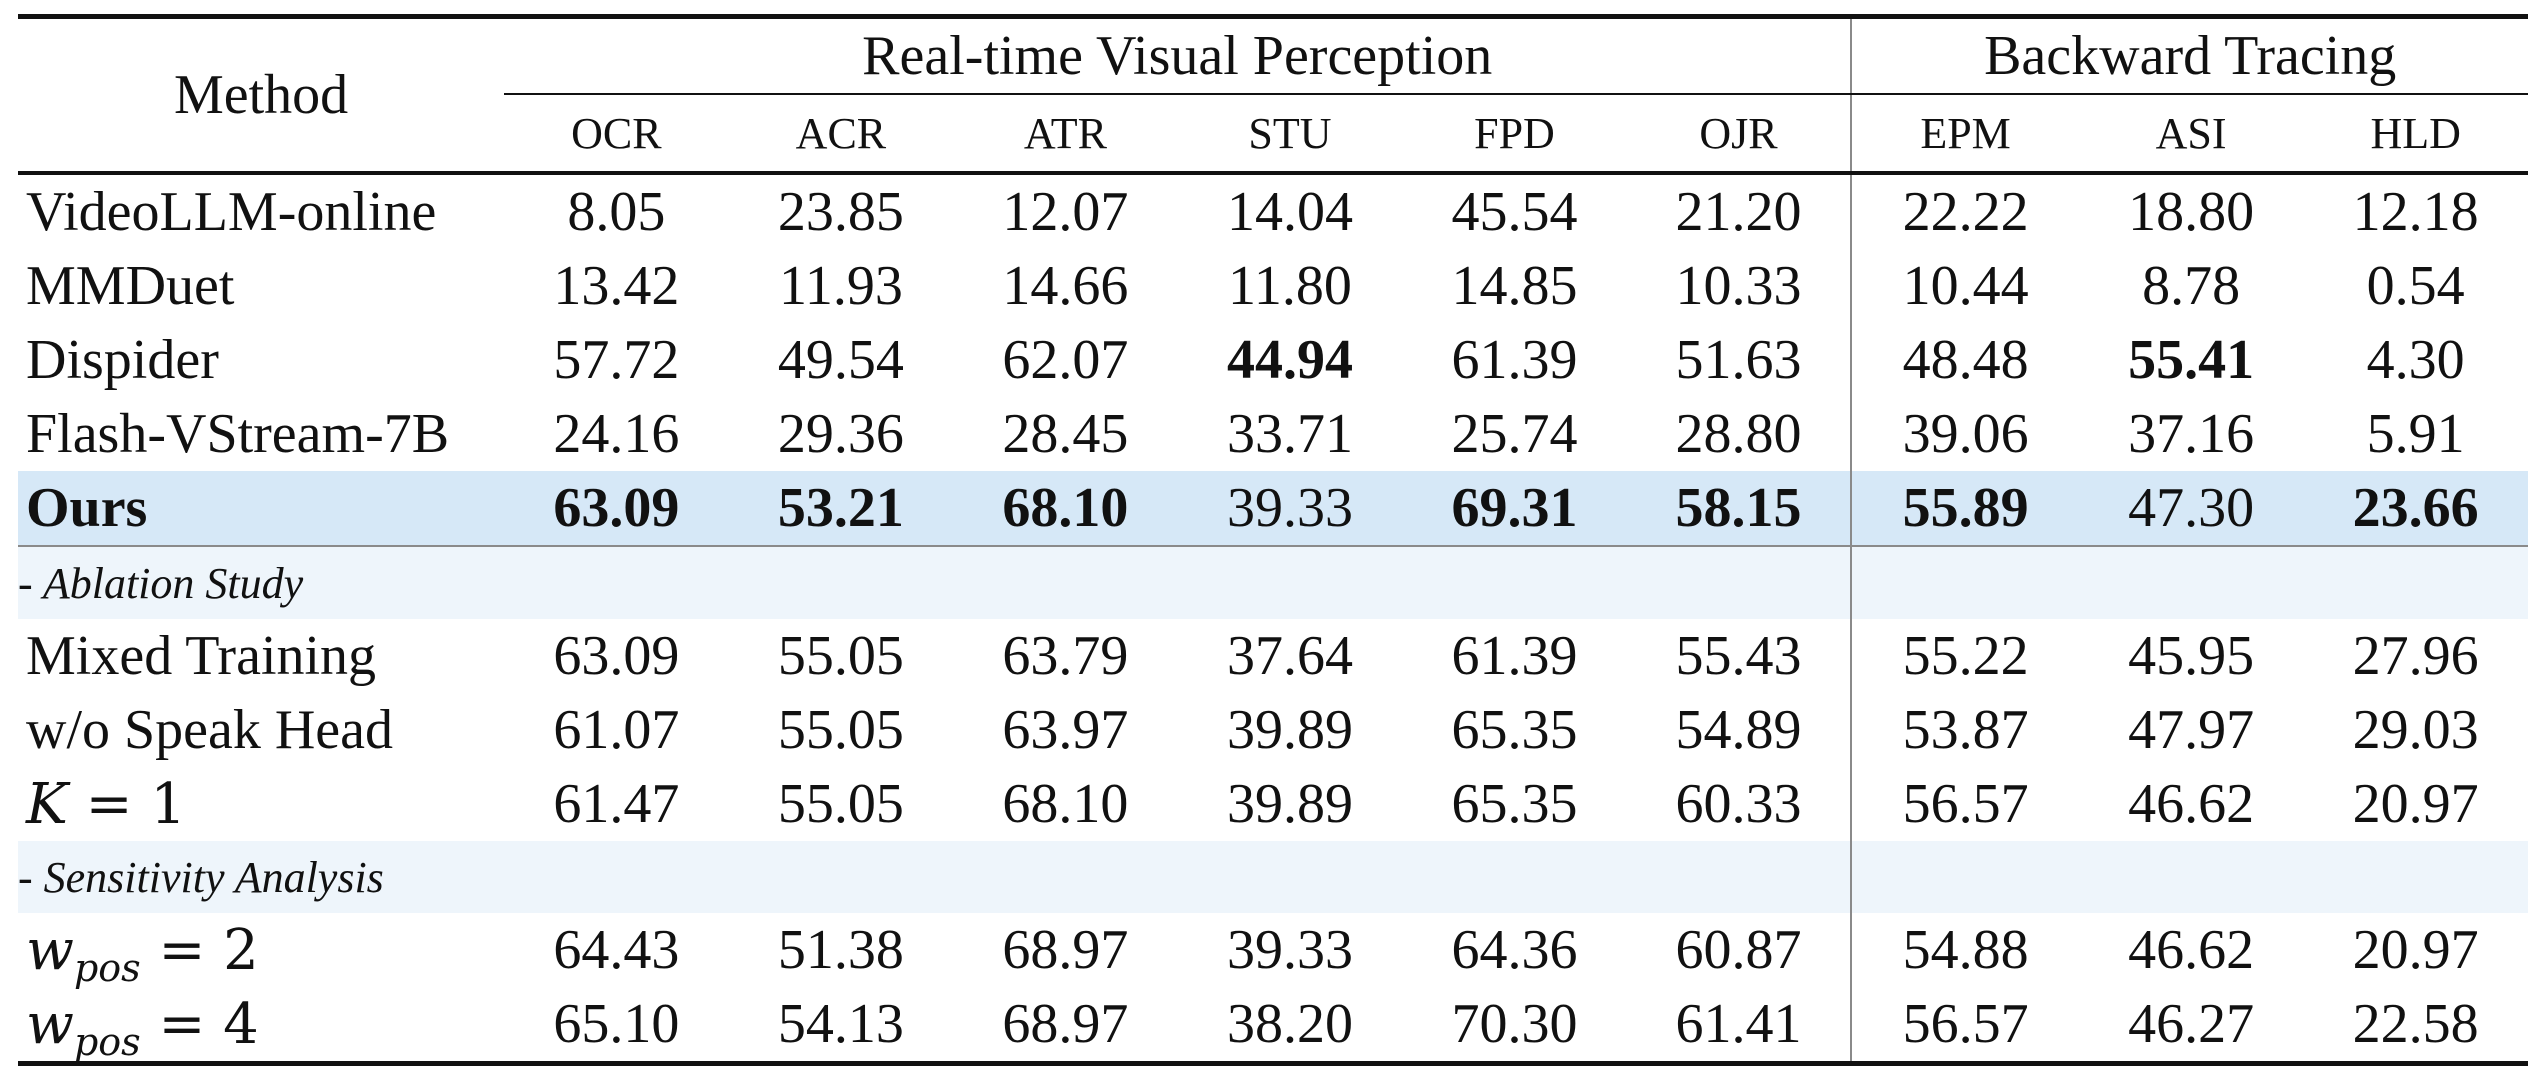  I want to click on table-cell: 8.78, so click(2191, 286).